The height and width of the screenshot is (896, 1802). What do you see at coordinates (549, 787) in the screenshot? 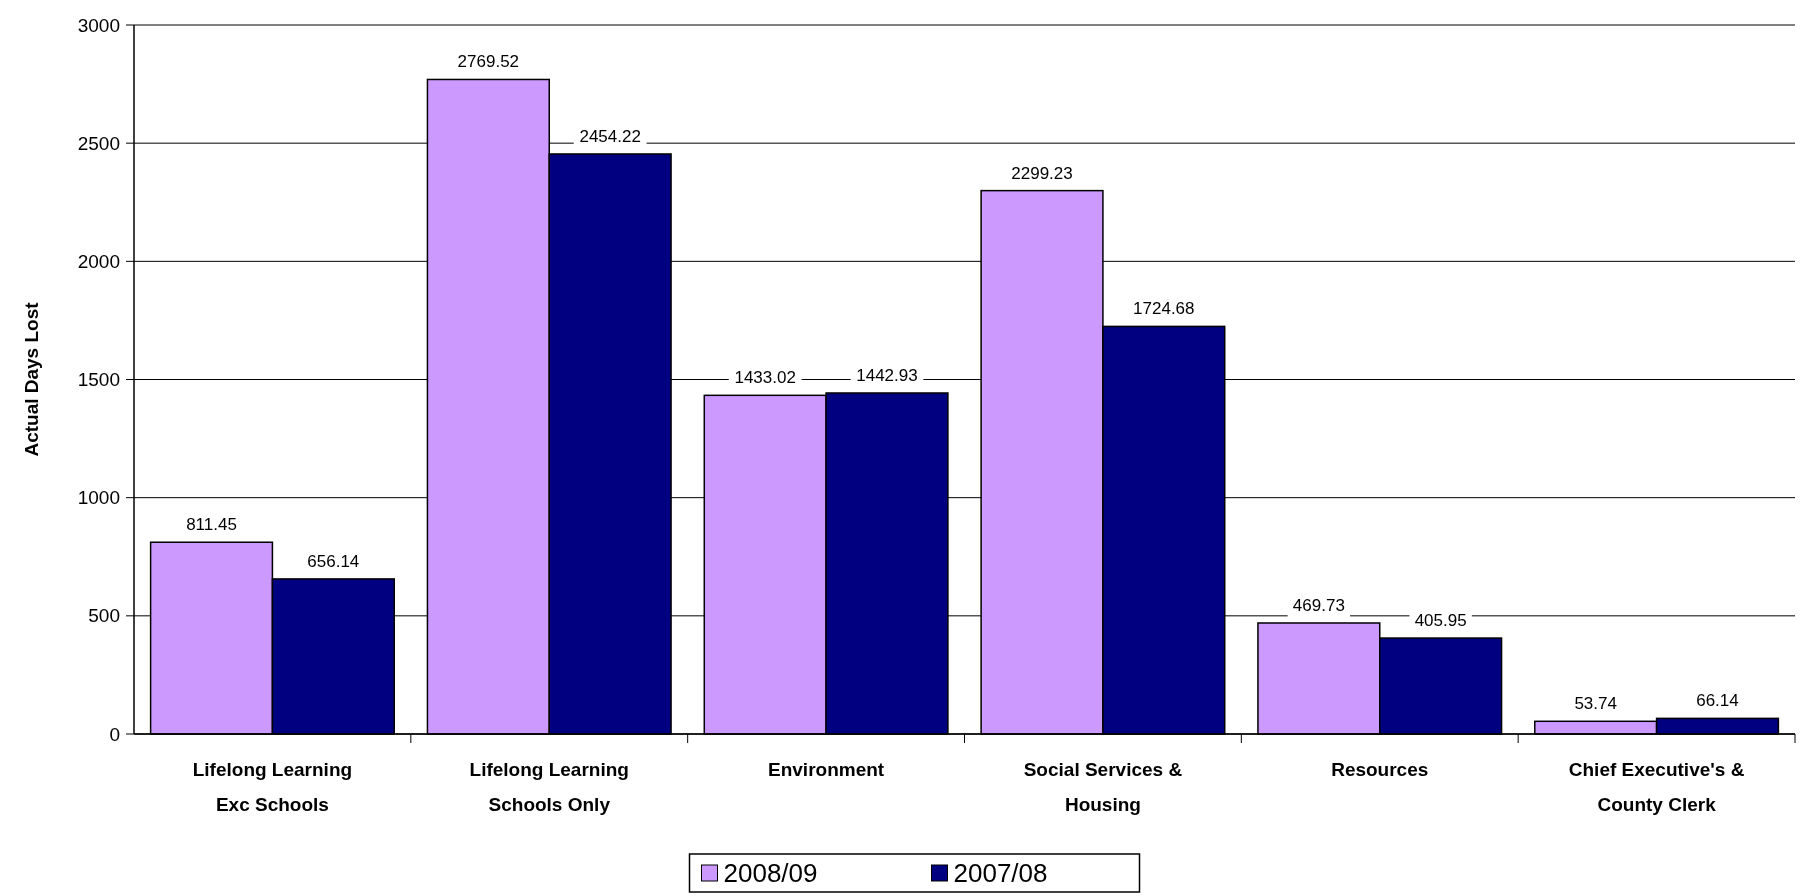
I see `x-tick-label: Lifelong Learning Schools Only` at bounding box center [549, 787].